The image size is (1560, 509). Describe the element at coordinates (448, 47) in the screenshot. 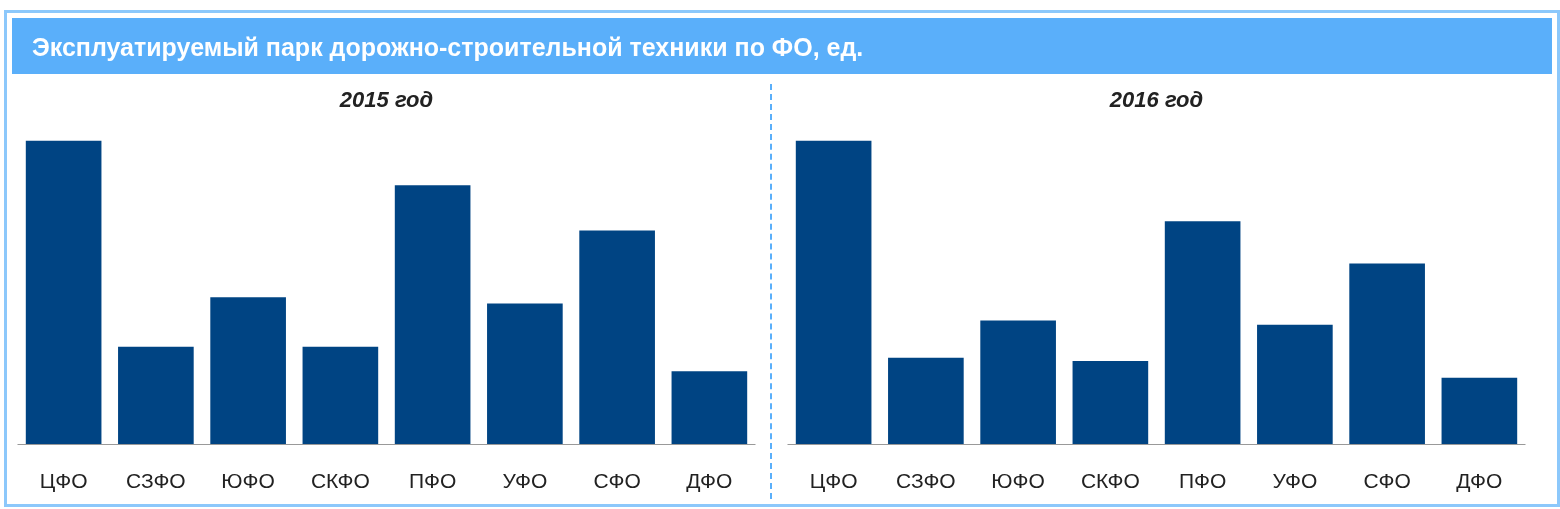

I see `chart-title: Эксплуатируемый парк дорожно-строительной техники по ФО, ед.` at that location.